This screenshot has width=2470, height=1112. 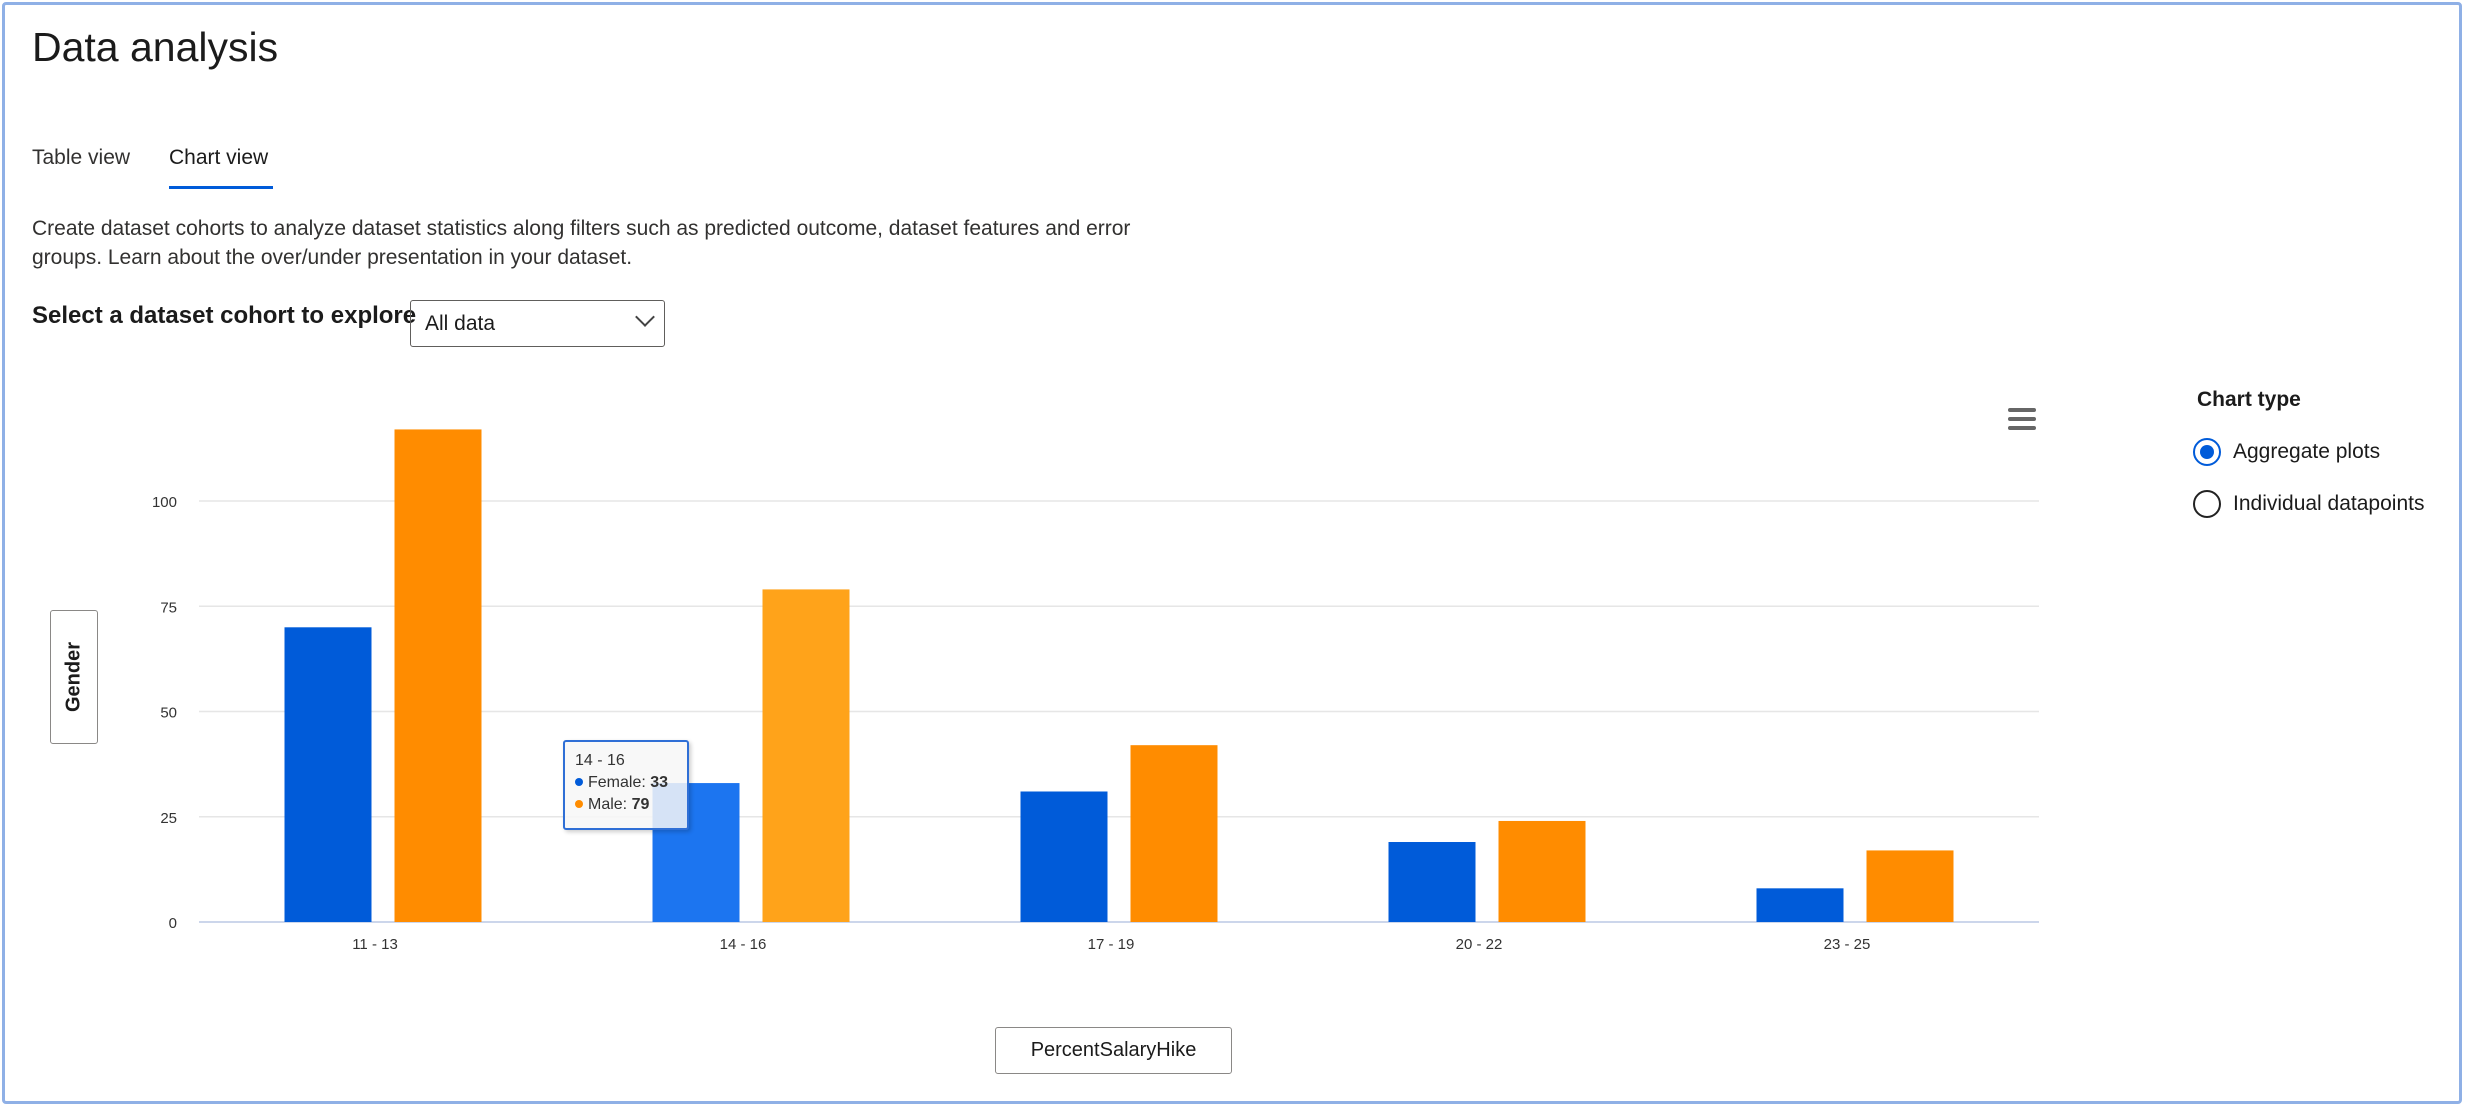 What do you see at coordinates (2329, 503) in the screenshot?
I see `radio-label: Individual datapoints` at bounding box center [2329, 503].